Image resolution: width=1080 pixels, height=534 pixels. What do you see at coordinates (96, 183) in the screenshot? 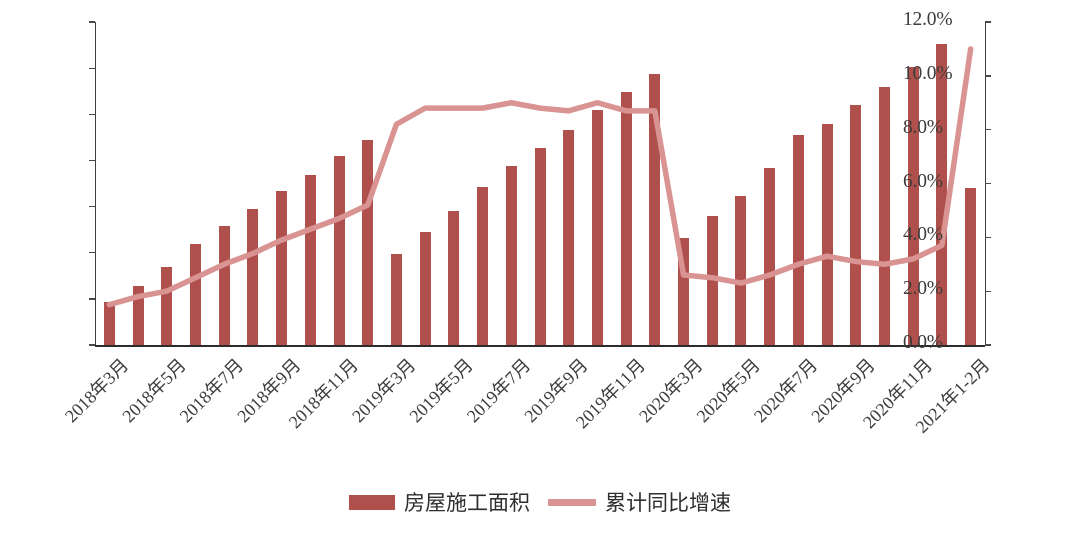
I see `left-axis-line` at bounding box center [96, 183].